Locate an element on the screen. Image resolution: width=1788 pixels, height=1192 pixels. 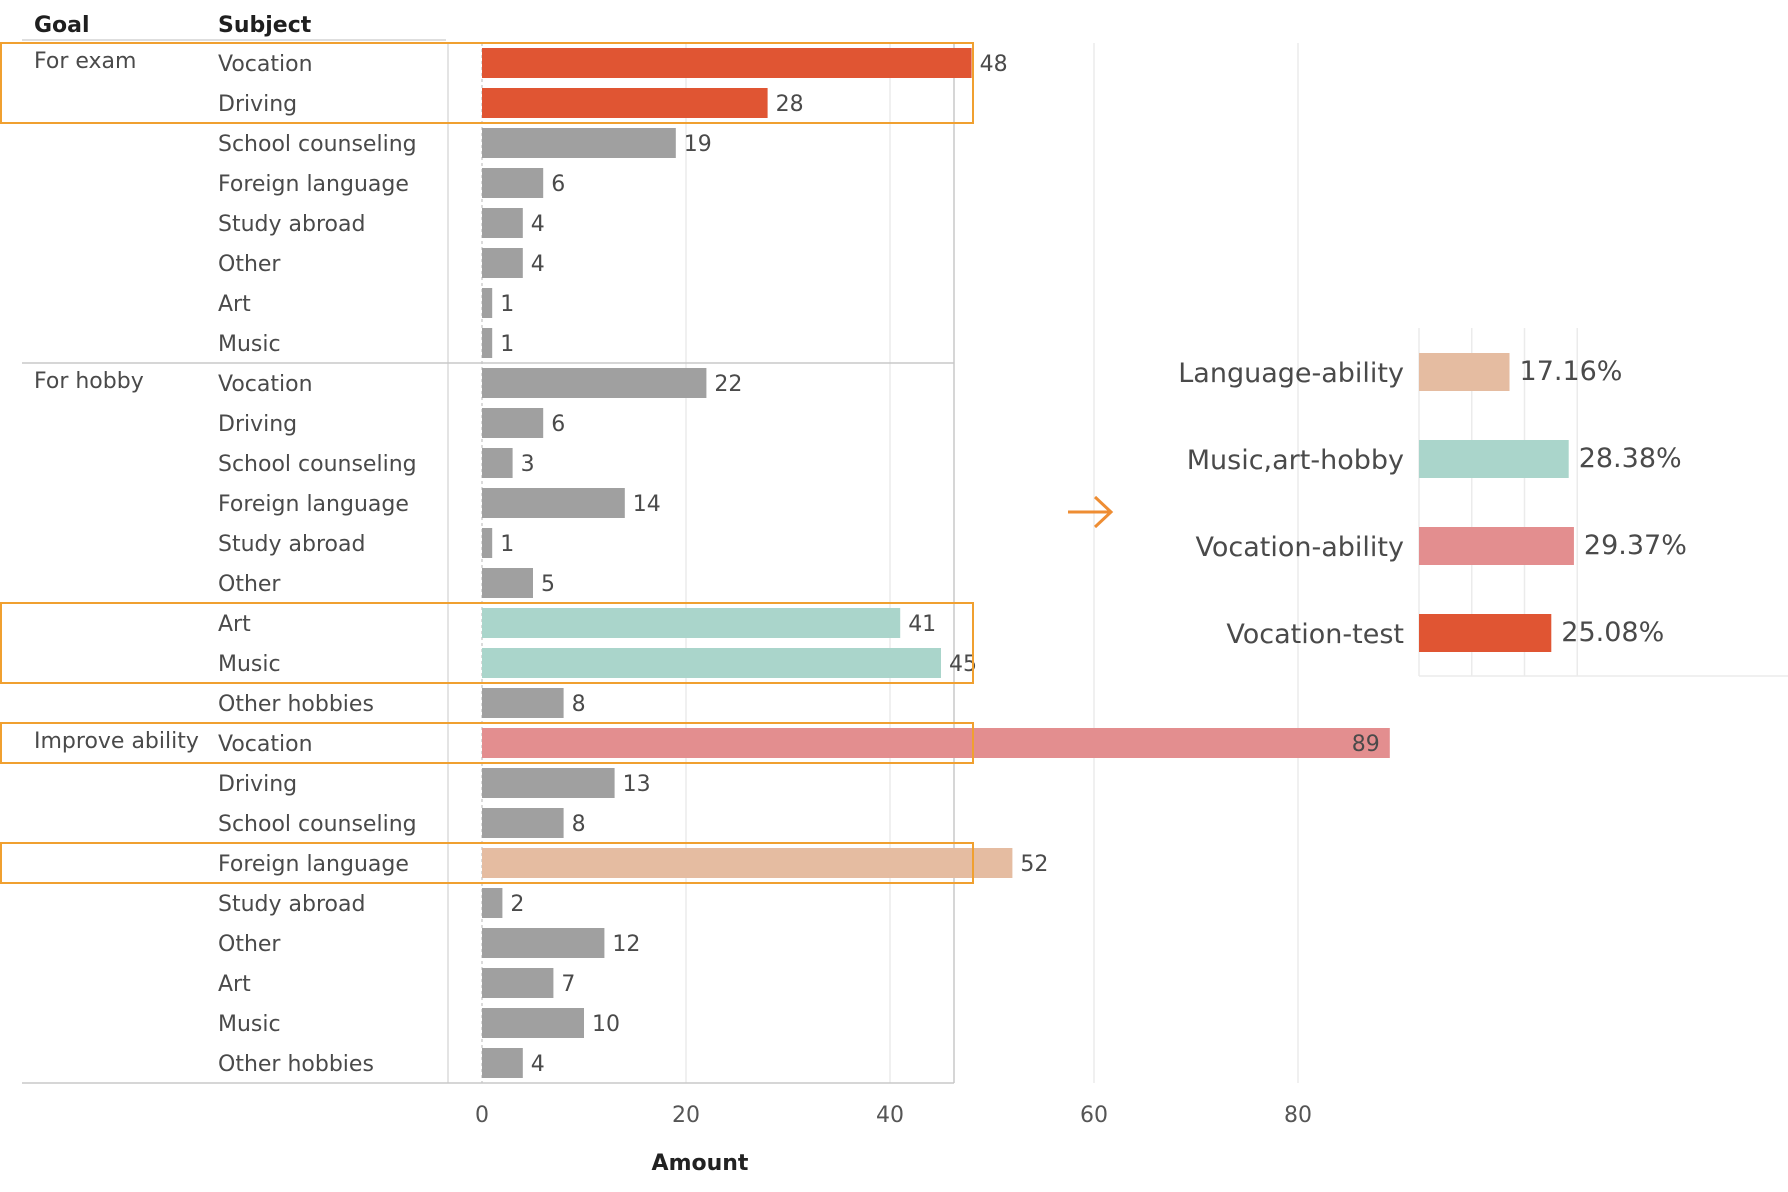
data-label: 17.16% is located at coordinates (1571, 371).